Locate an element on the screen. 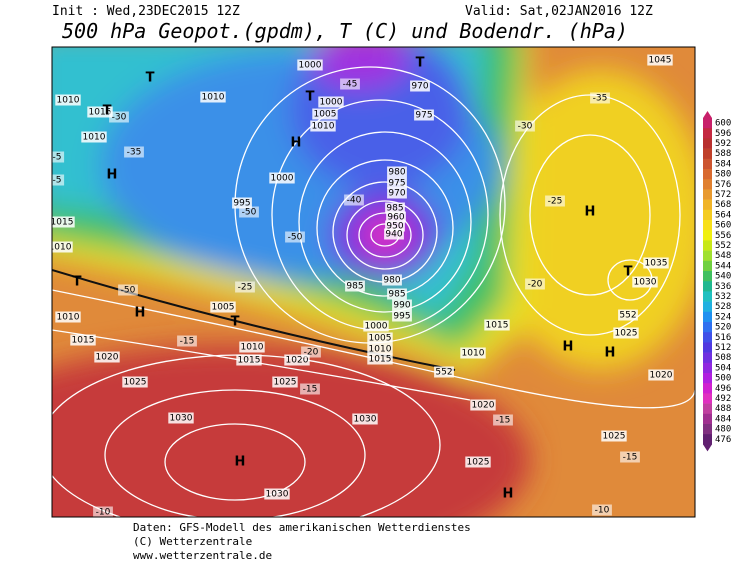  colorbar-label: 532 is located at coordinates (723, 297).